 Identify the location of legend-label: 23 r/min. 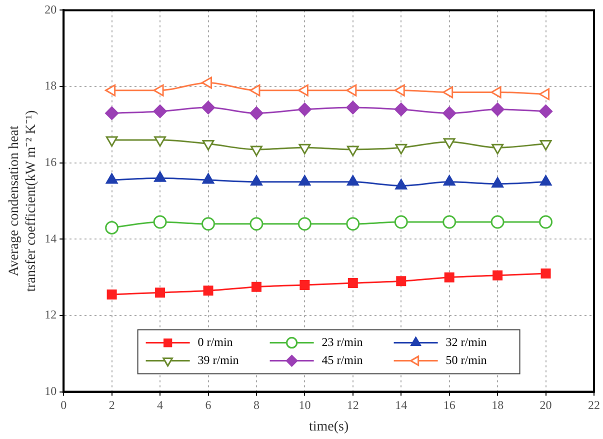
(342, 341).